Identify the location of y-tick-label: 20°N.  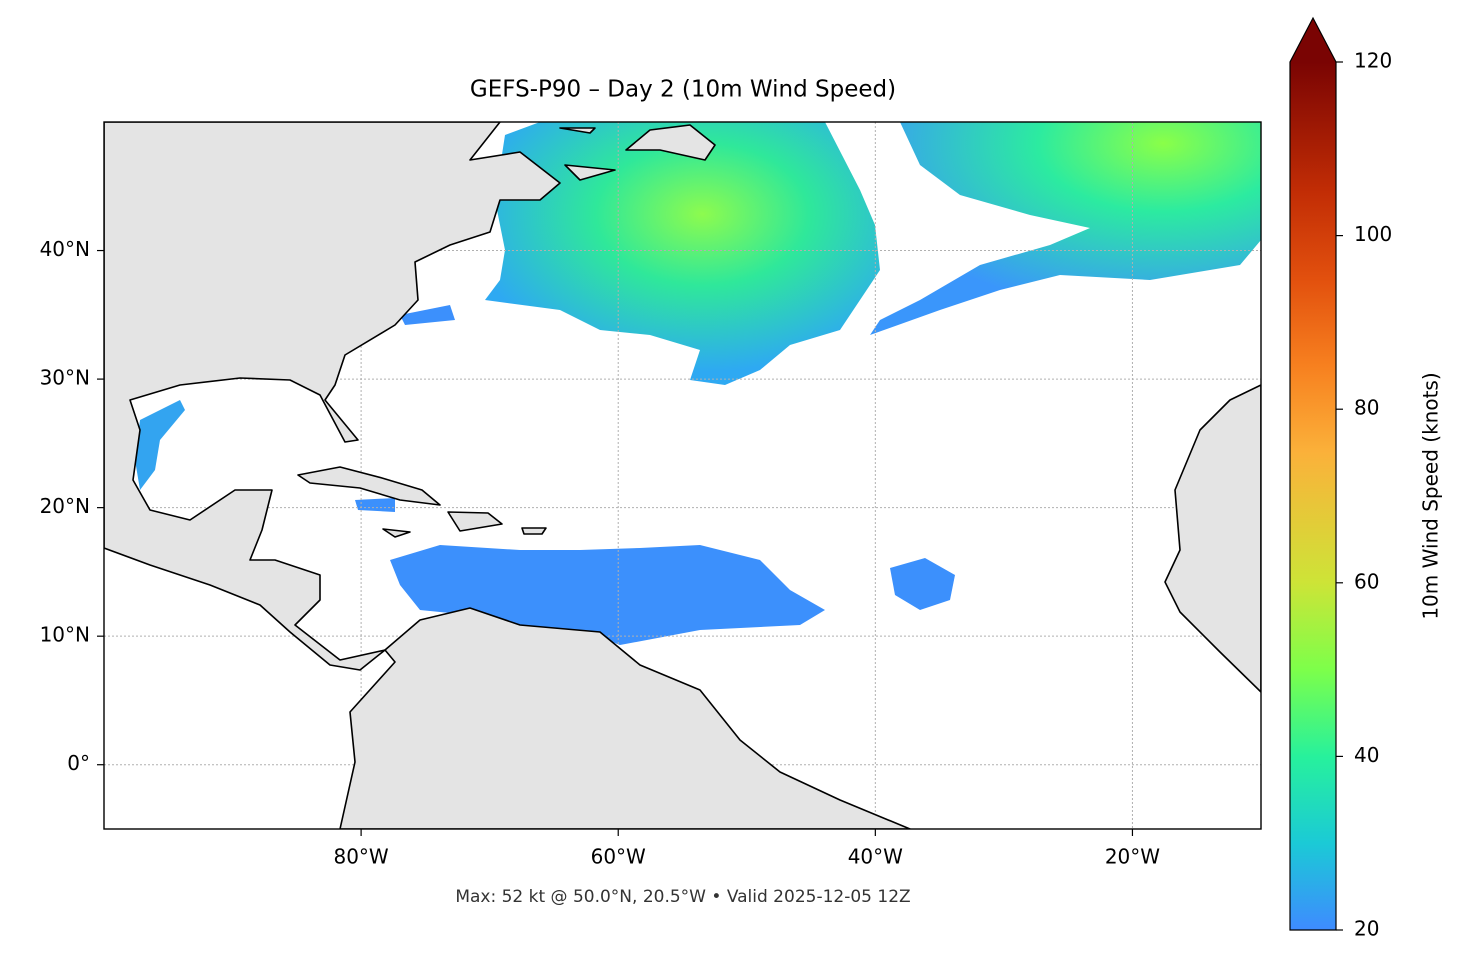
(65, 506).